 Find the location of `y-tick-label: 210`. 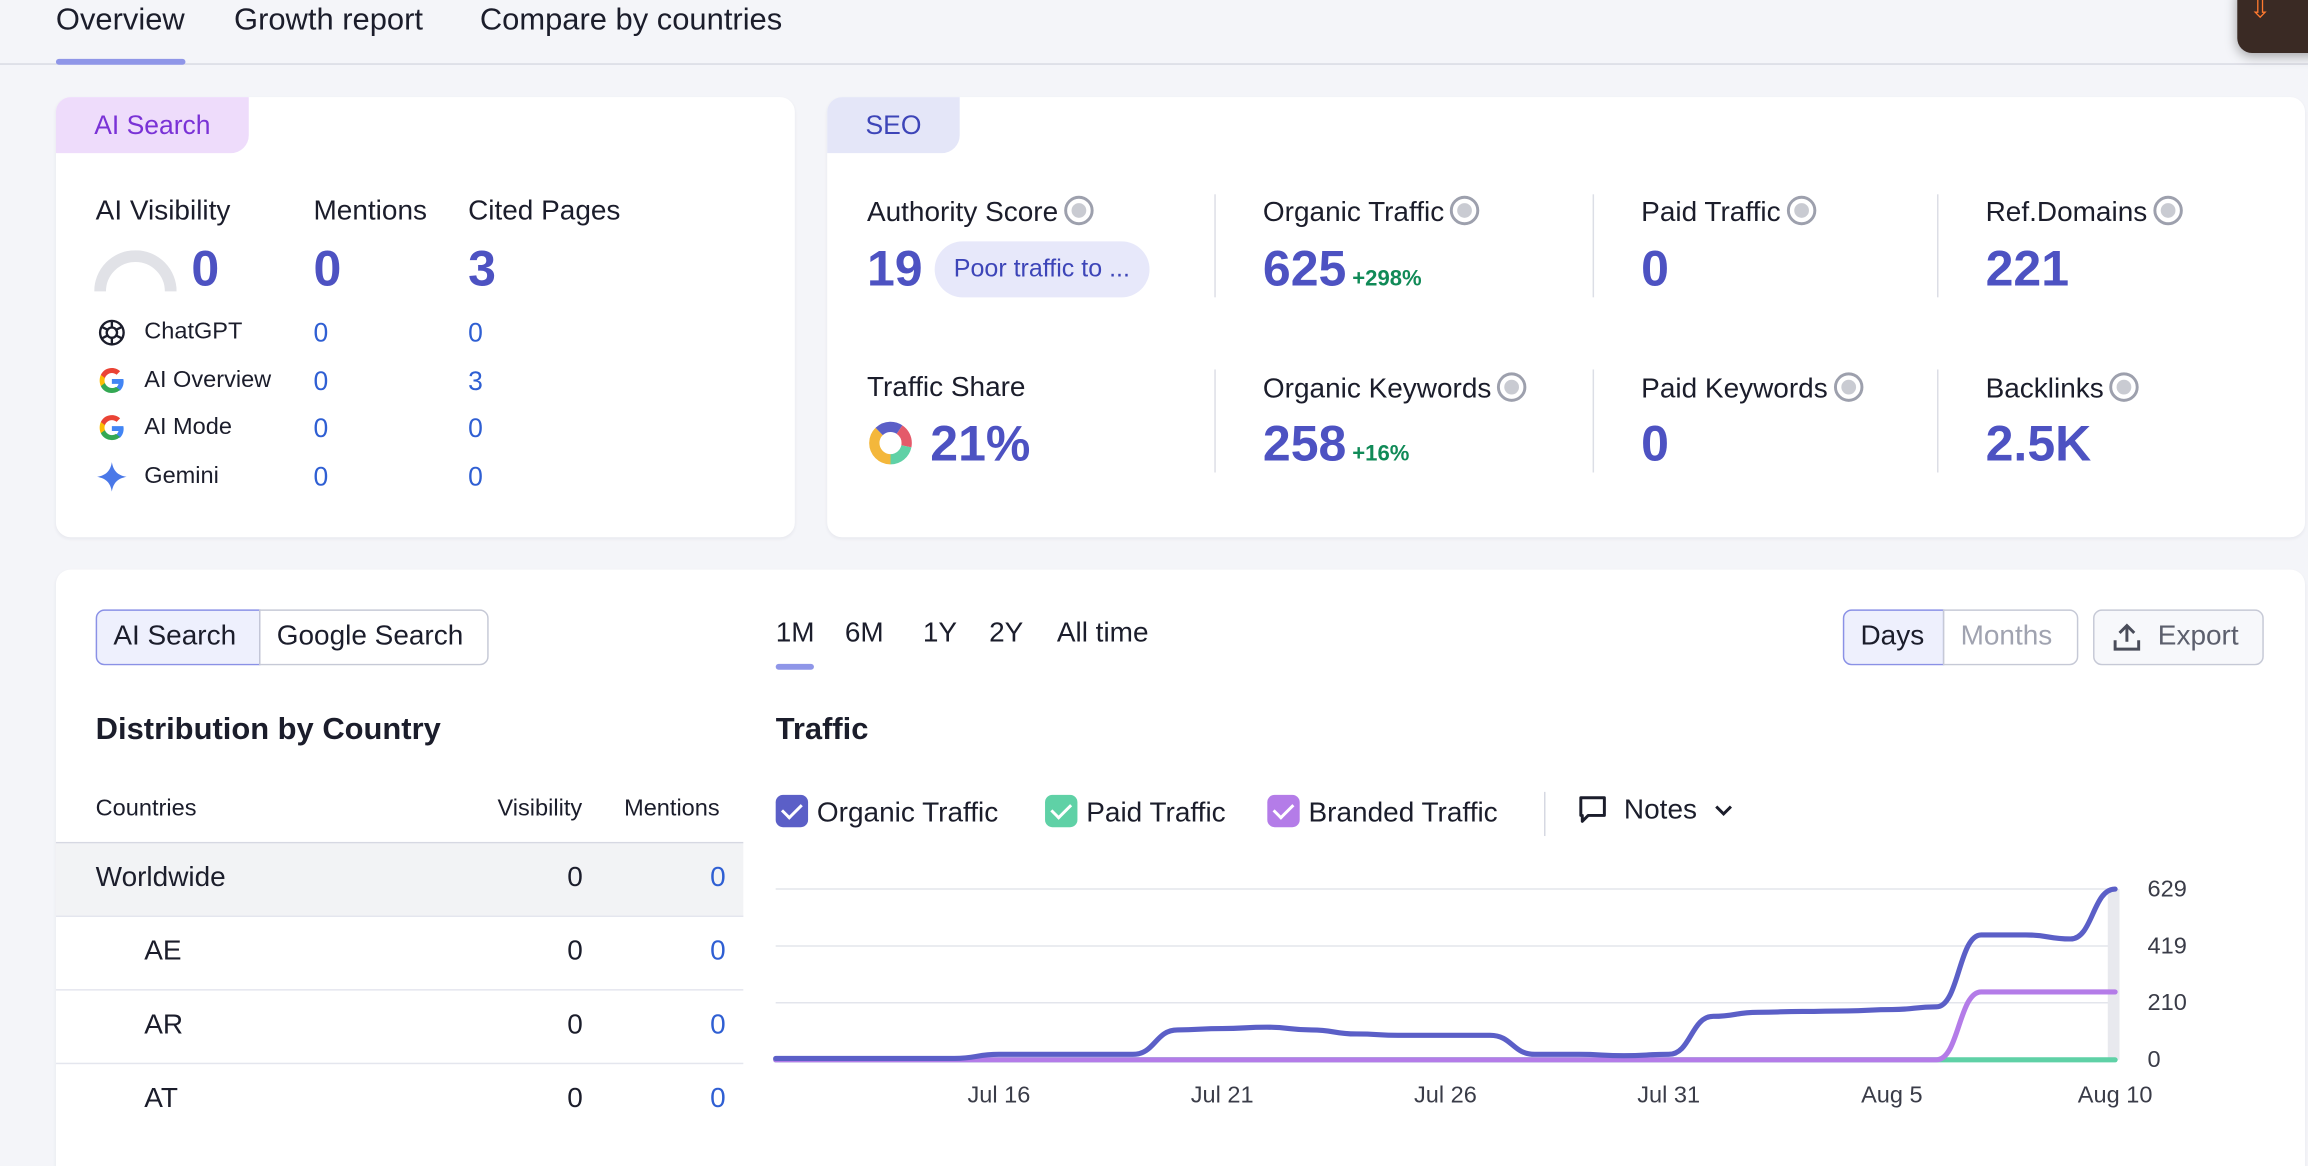

y-tick-label: 210 is located at coordinates (2167, 1002).